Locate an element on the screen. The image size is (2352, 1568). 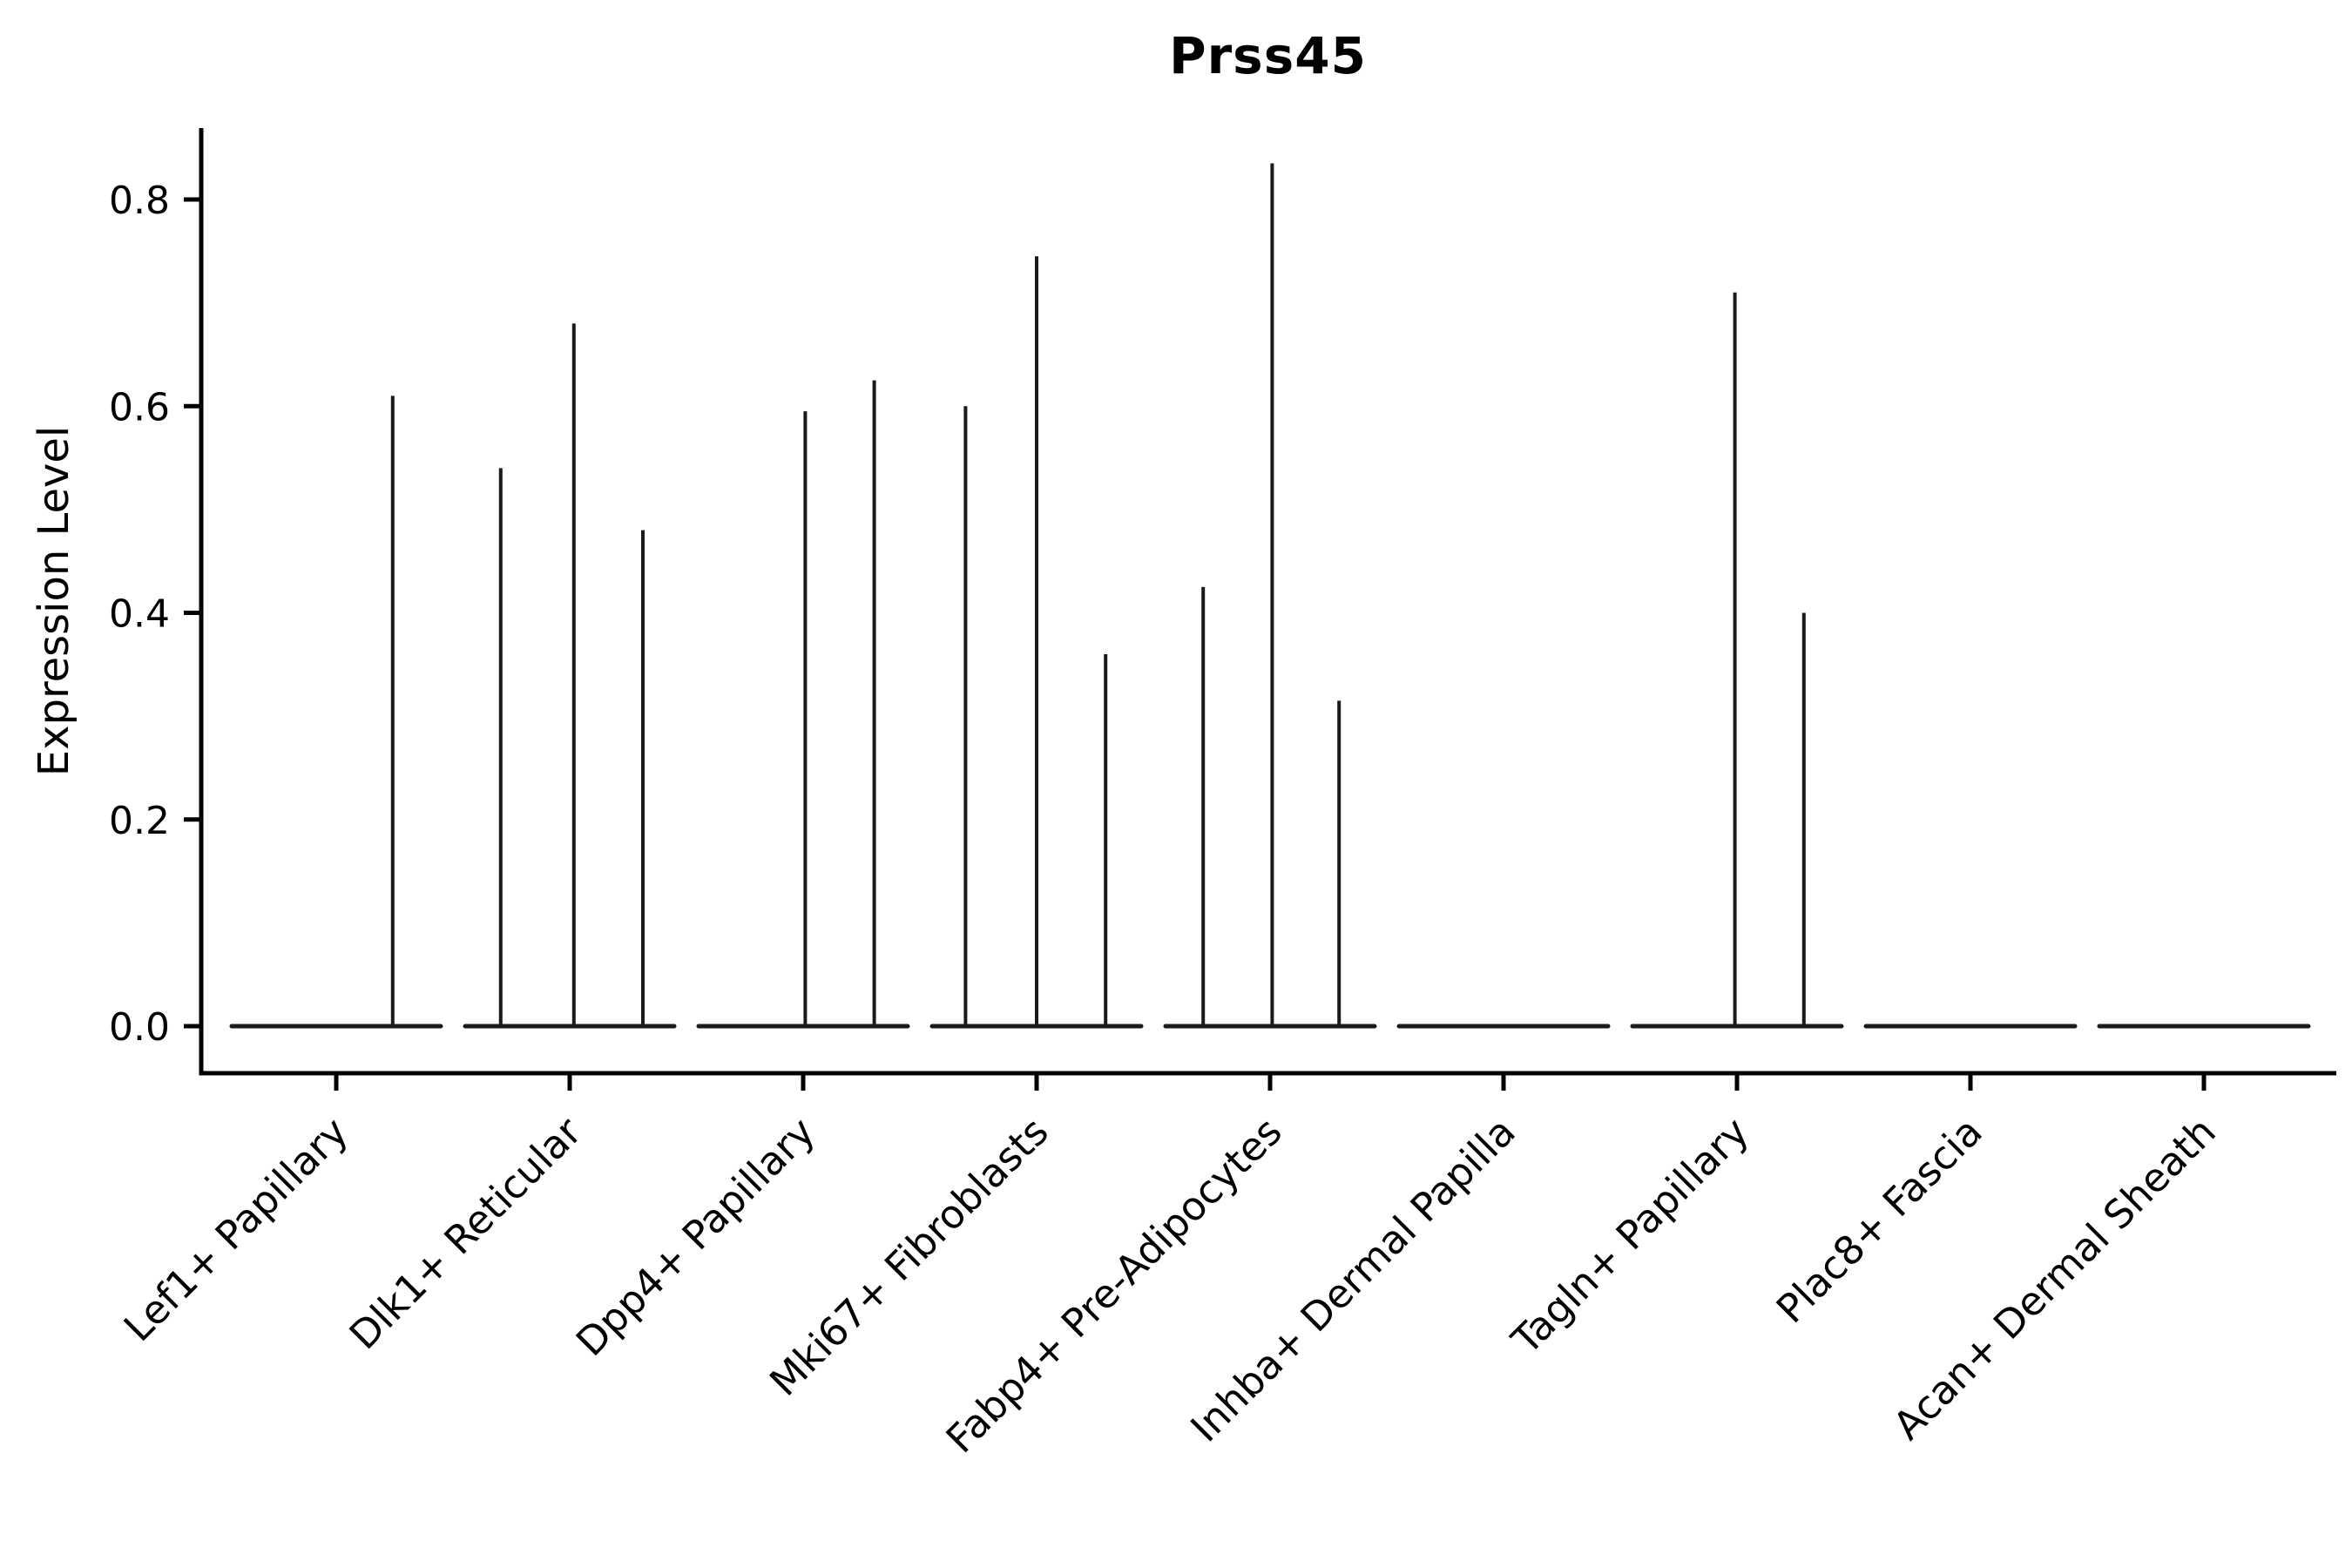
x-tick-label: Dlk1+ Reticular is located at coordinates (466, 1233).